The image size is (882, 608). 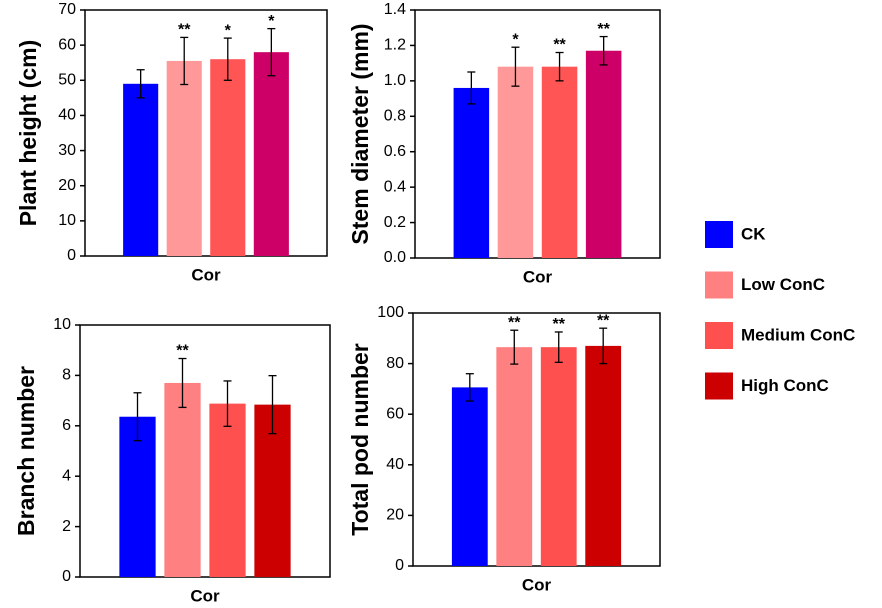 What do you see at coordinates (798, 334) in the screenshot?
I see `legend-label: Medium ConC` at bounding box center [798, 334].